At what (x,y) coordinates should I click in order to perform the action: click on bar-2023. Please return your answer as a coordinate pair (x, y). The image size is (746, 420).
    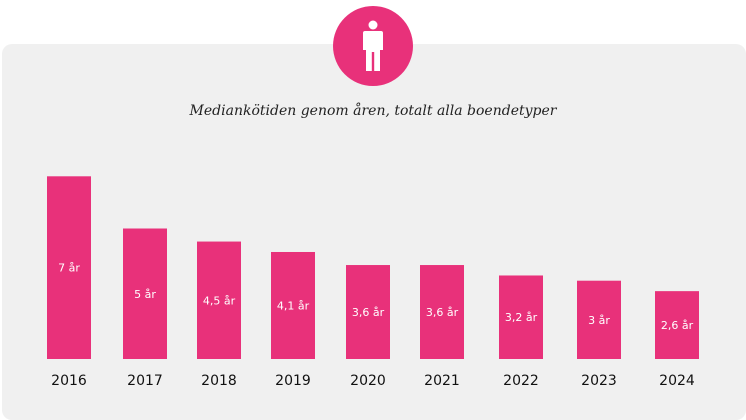
    Looking at the image, I should click on (599, 319).